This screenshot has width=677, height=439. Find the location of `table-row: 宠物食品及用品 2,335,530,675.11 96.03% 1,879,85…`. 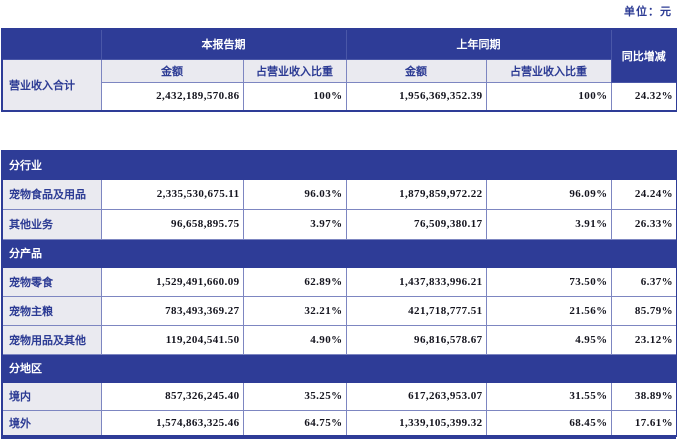

table-row: 宠物食品及用品 2,335,530,675.11 96.03% 1,879,85… is located at coordinates (339, 194).